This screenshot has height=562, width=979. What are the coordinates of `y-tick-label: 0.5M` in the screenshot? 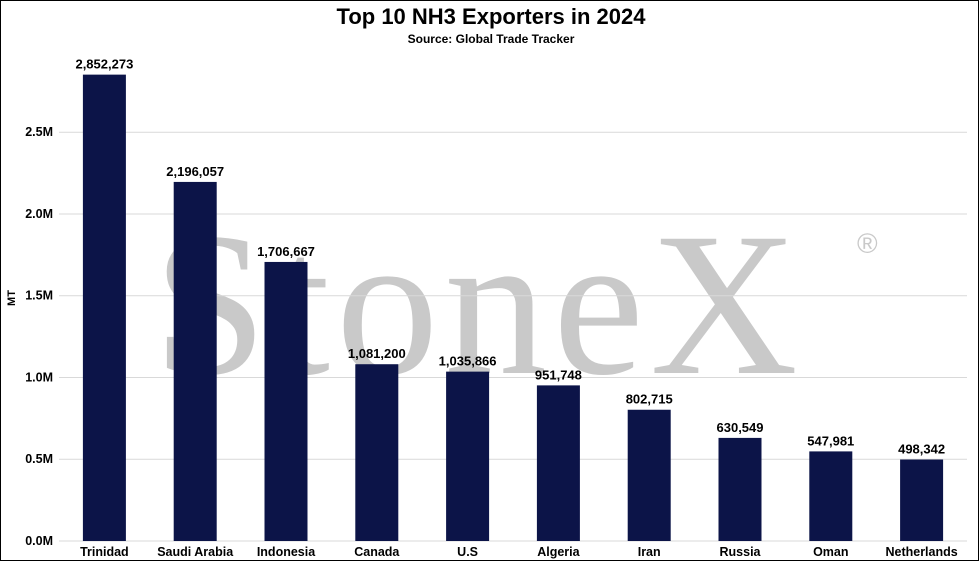 It's located at (39, 459).